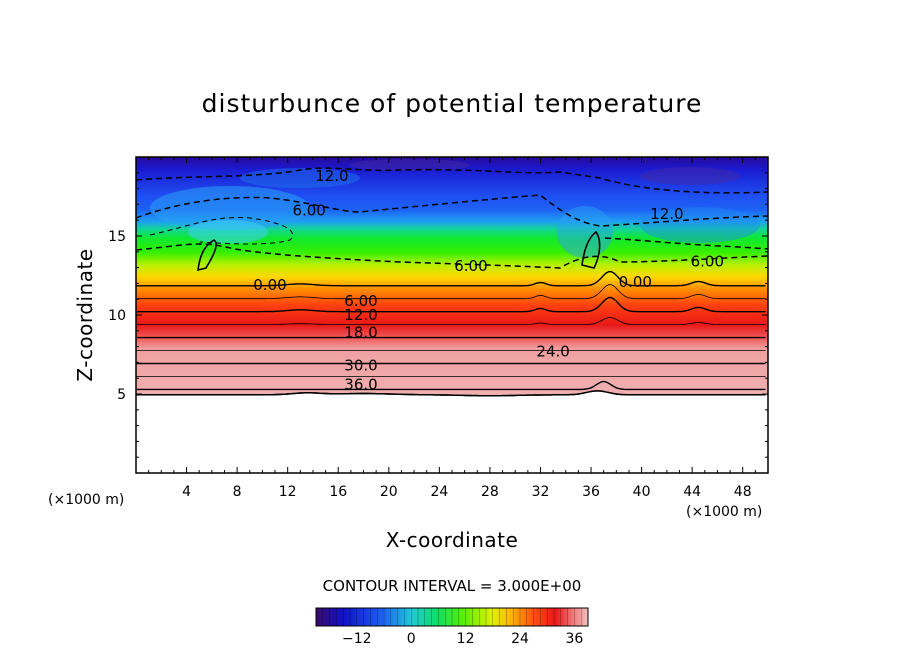 This screenshot has width=904, height=654. I want to click on y-tick-label: 15, so click(117, 237).